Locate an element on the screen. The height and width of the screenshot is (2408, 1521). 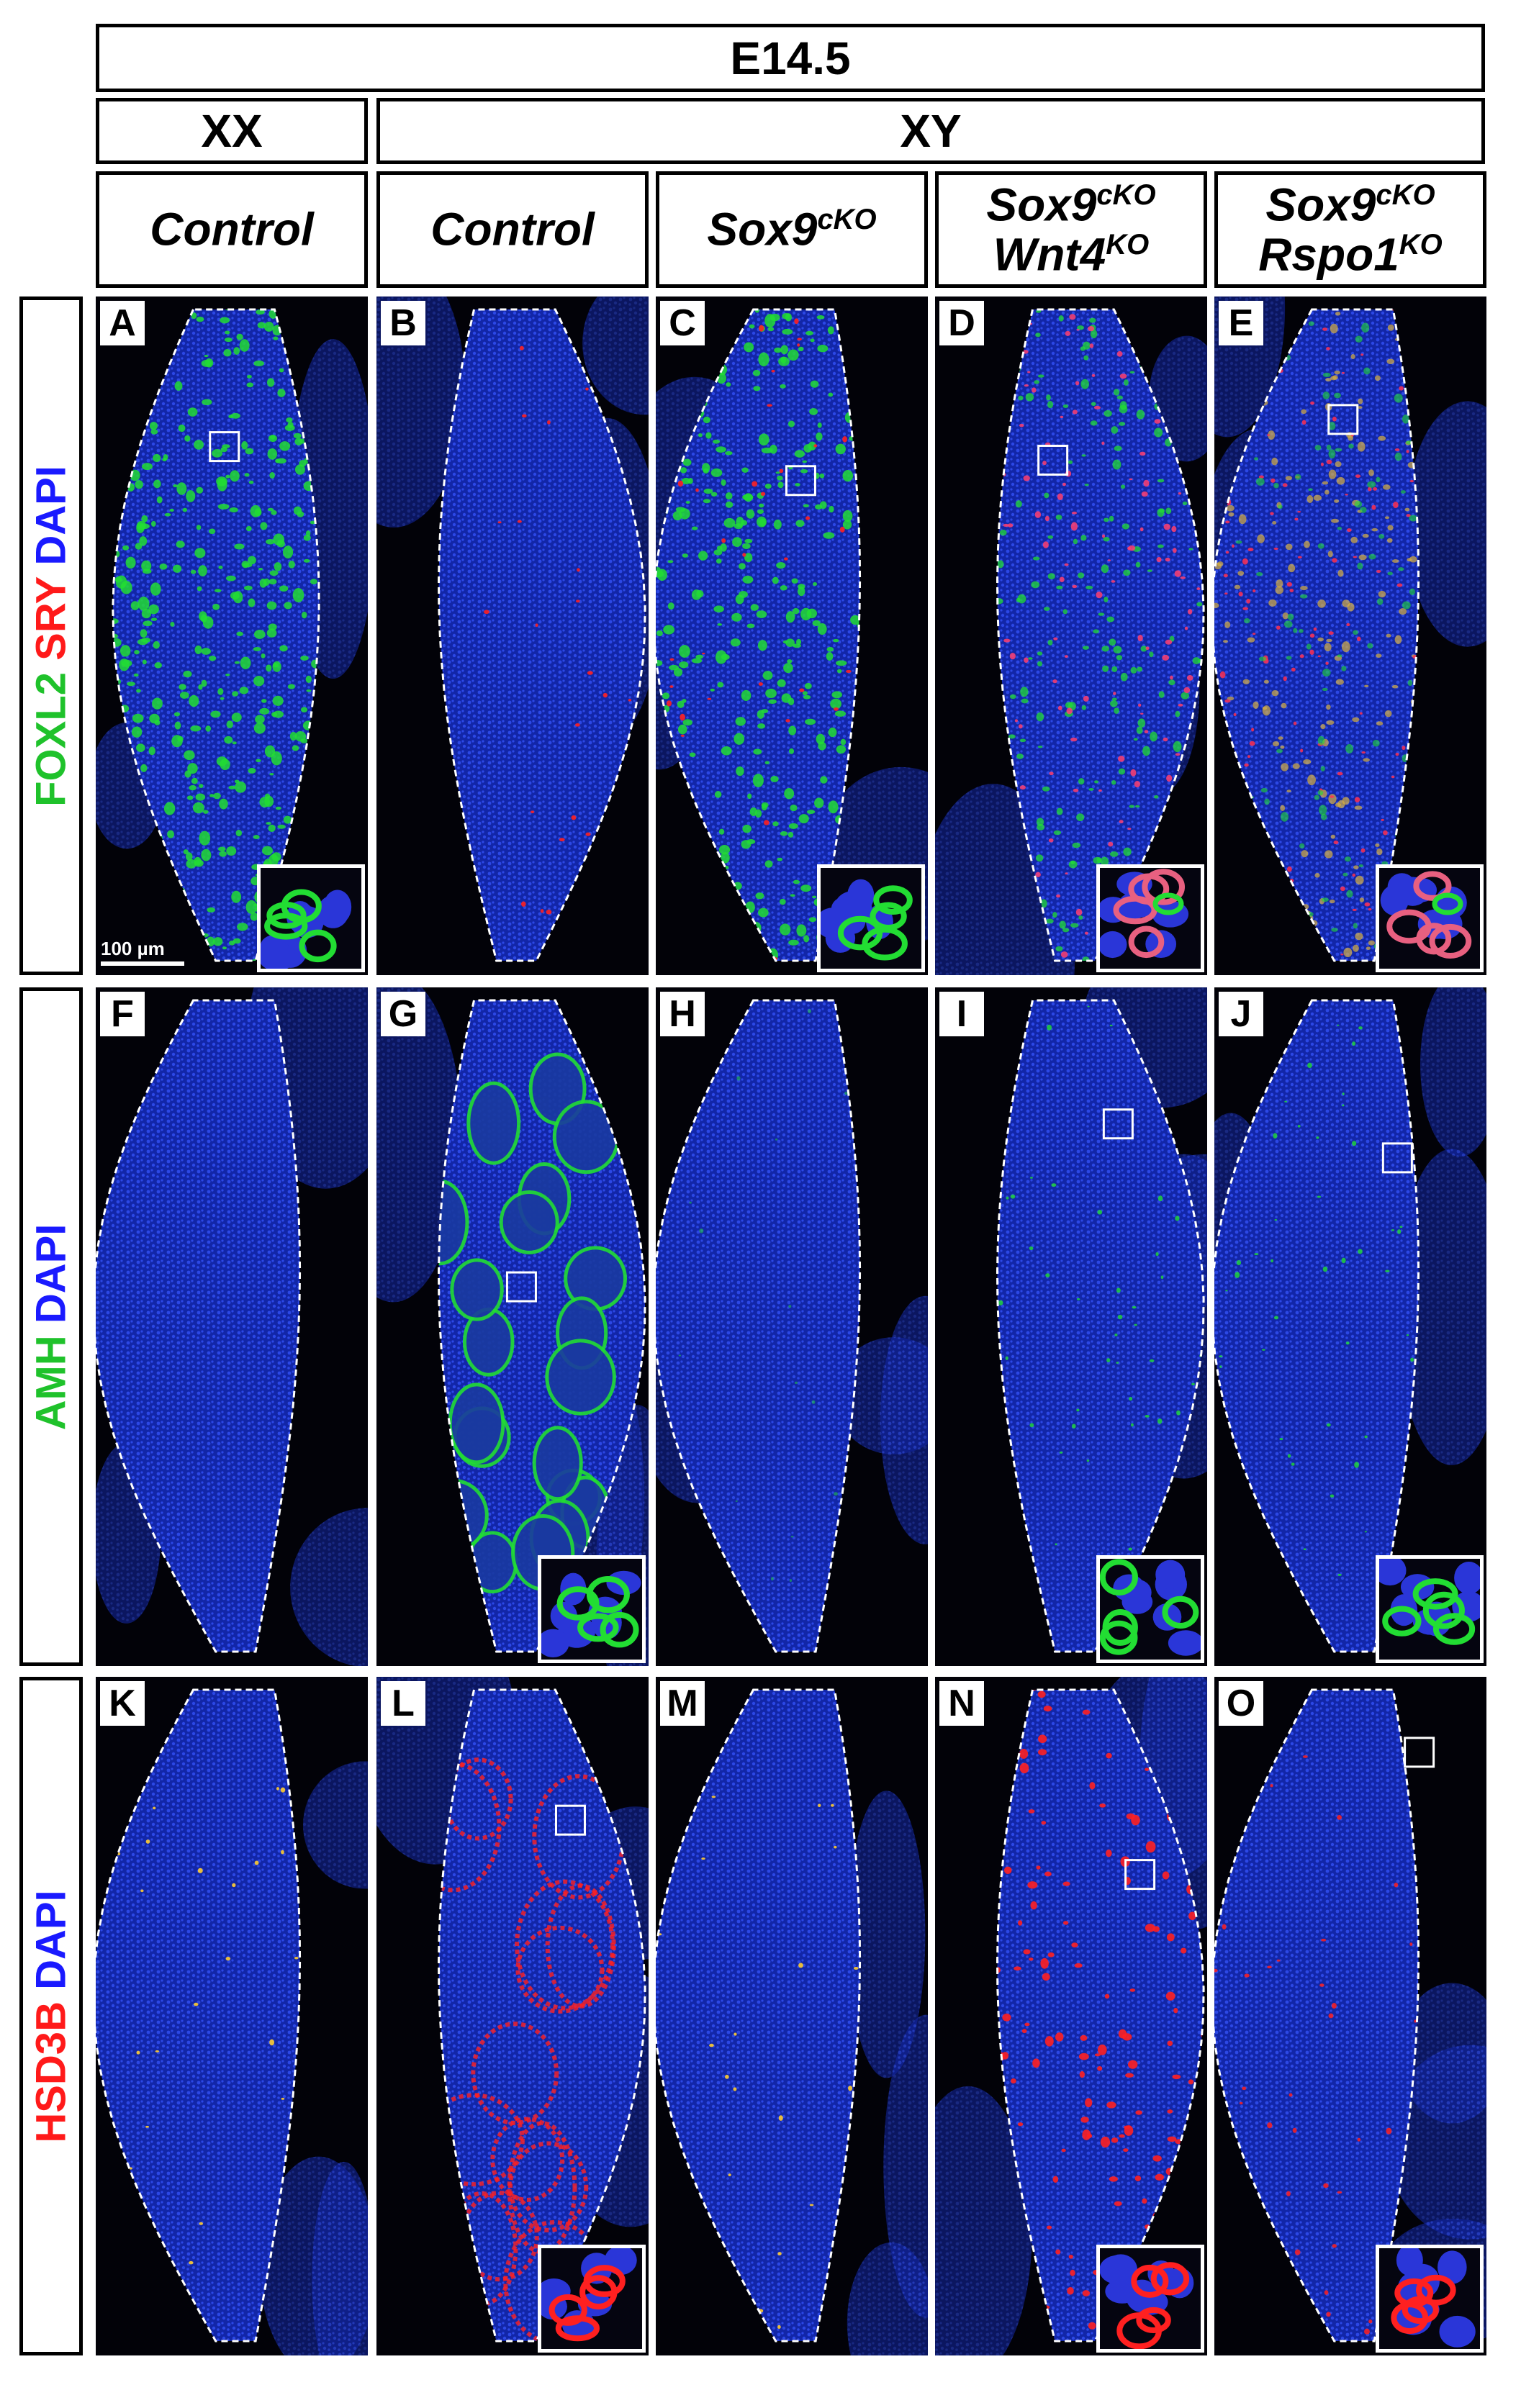
image-panel-o: O is located at coordinates (1350, 2016).